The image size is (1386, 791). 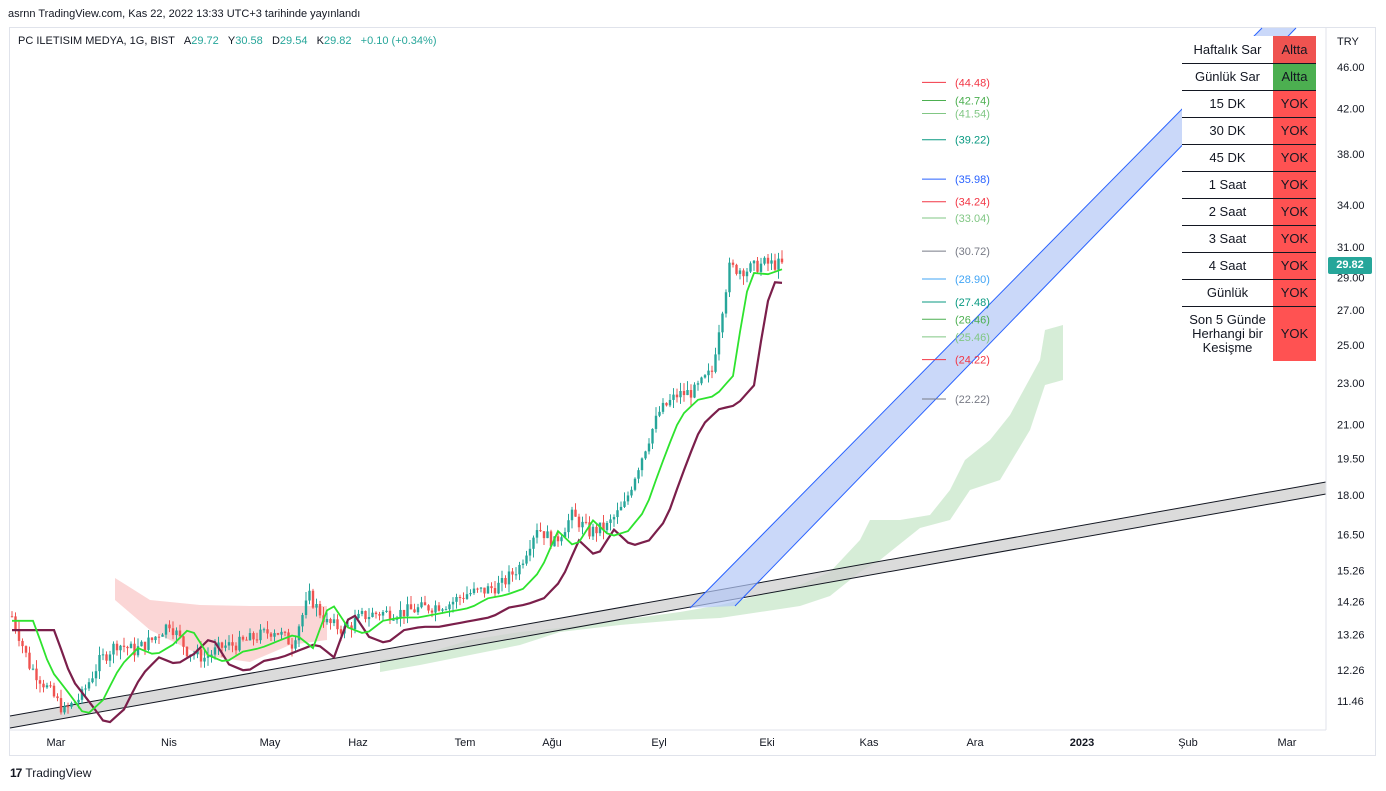 I want to click on close-value: 29.82, so click(x=338, y=41).